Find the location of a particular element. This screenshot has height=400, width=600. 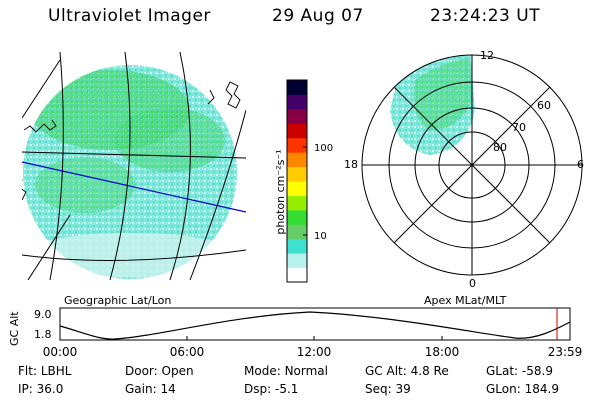

mlat-label-80: 80 is located at coordinates (500, 147).